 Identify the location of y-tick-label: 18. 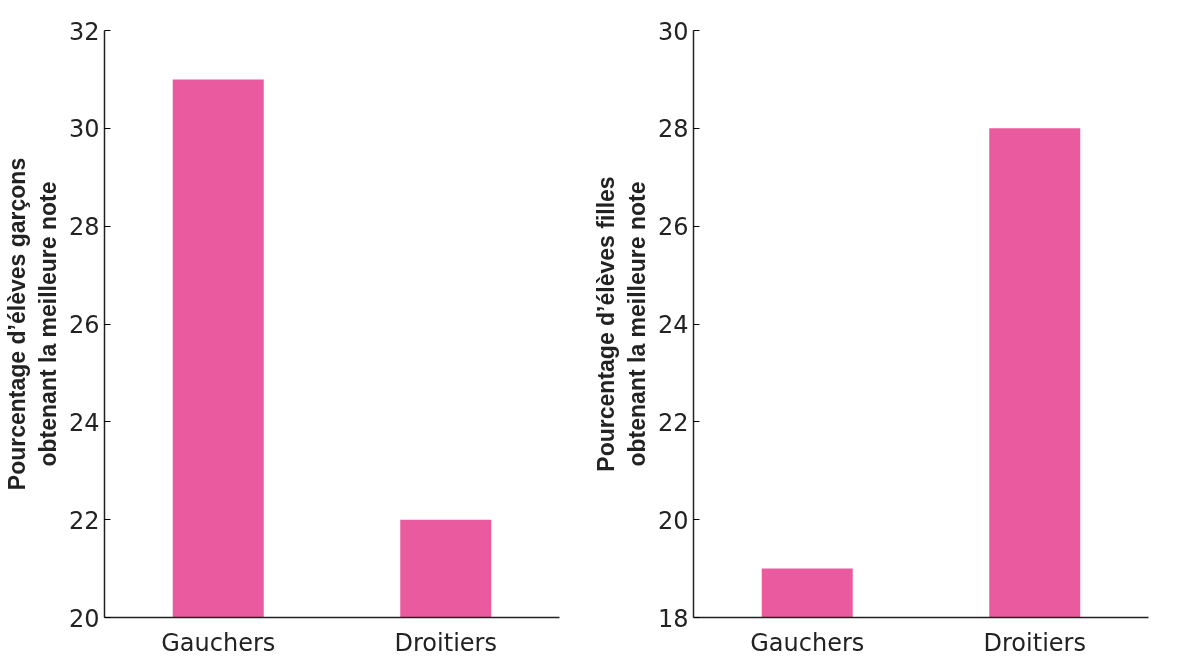
(673, 618).